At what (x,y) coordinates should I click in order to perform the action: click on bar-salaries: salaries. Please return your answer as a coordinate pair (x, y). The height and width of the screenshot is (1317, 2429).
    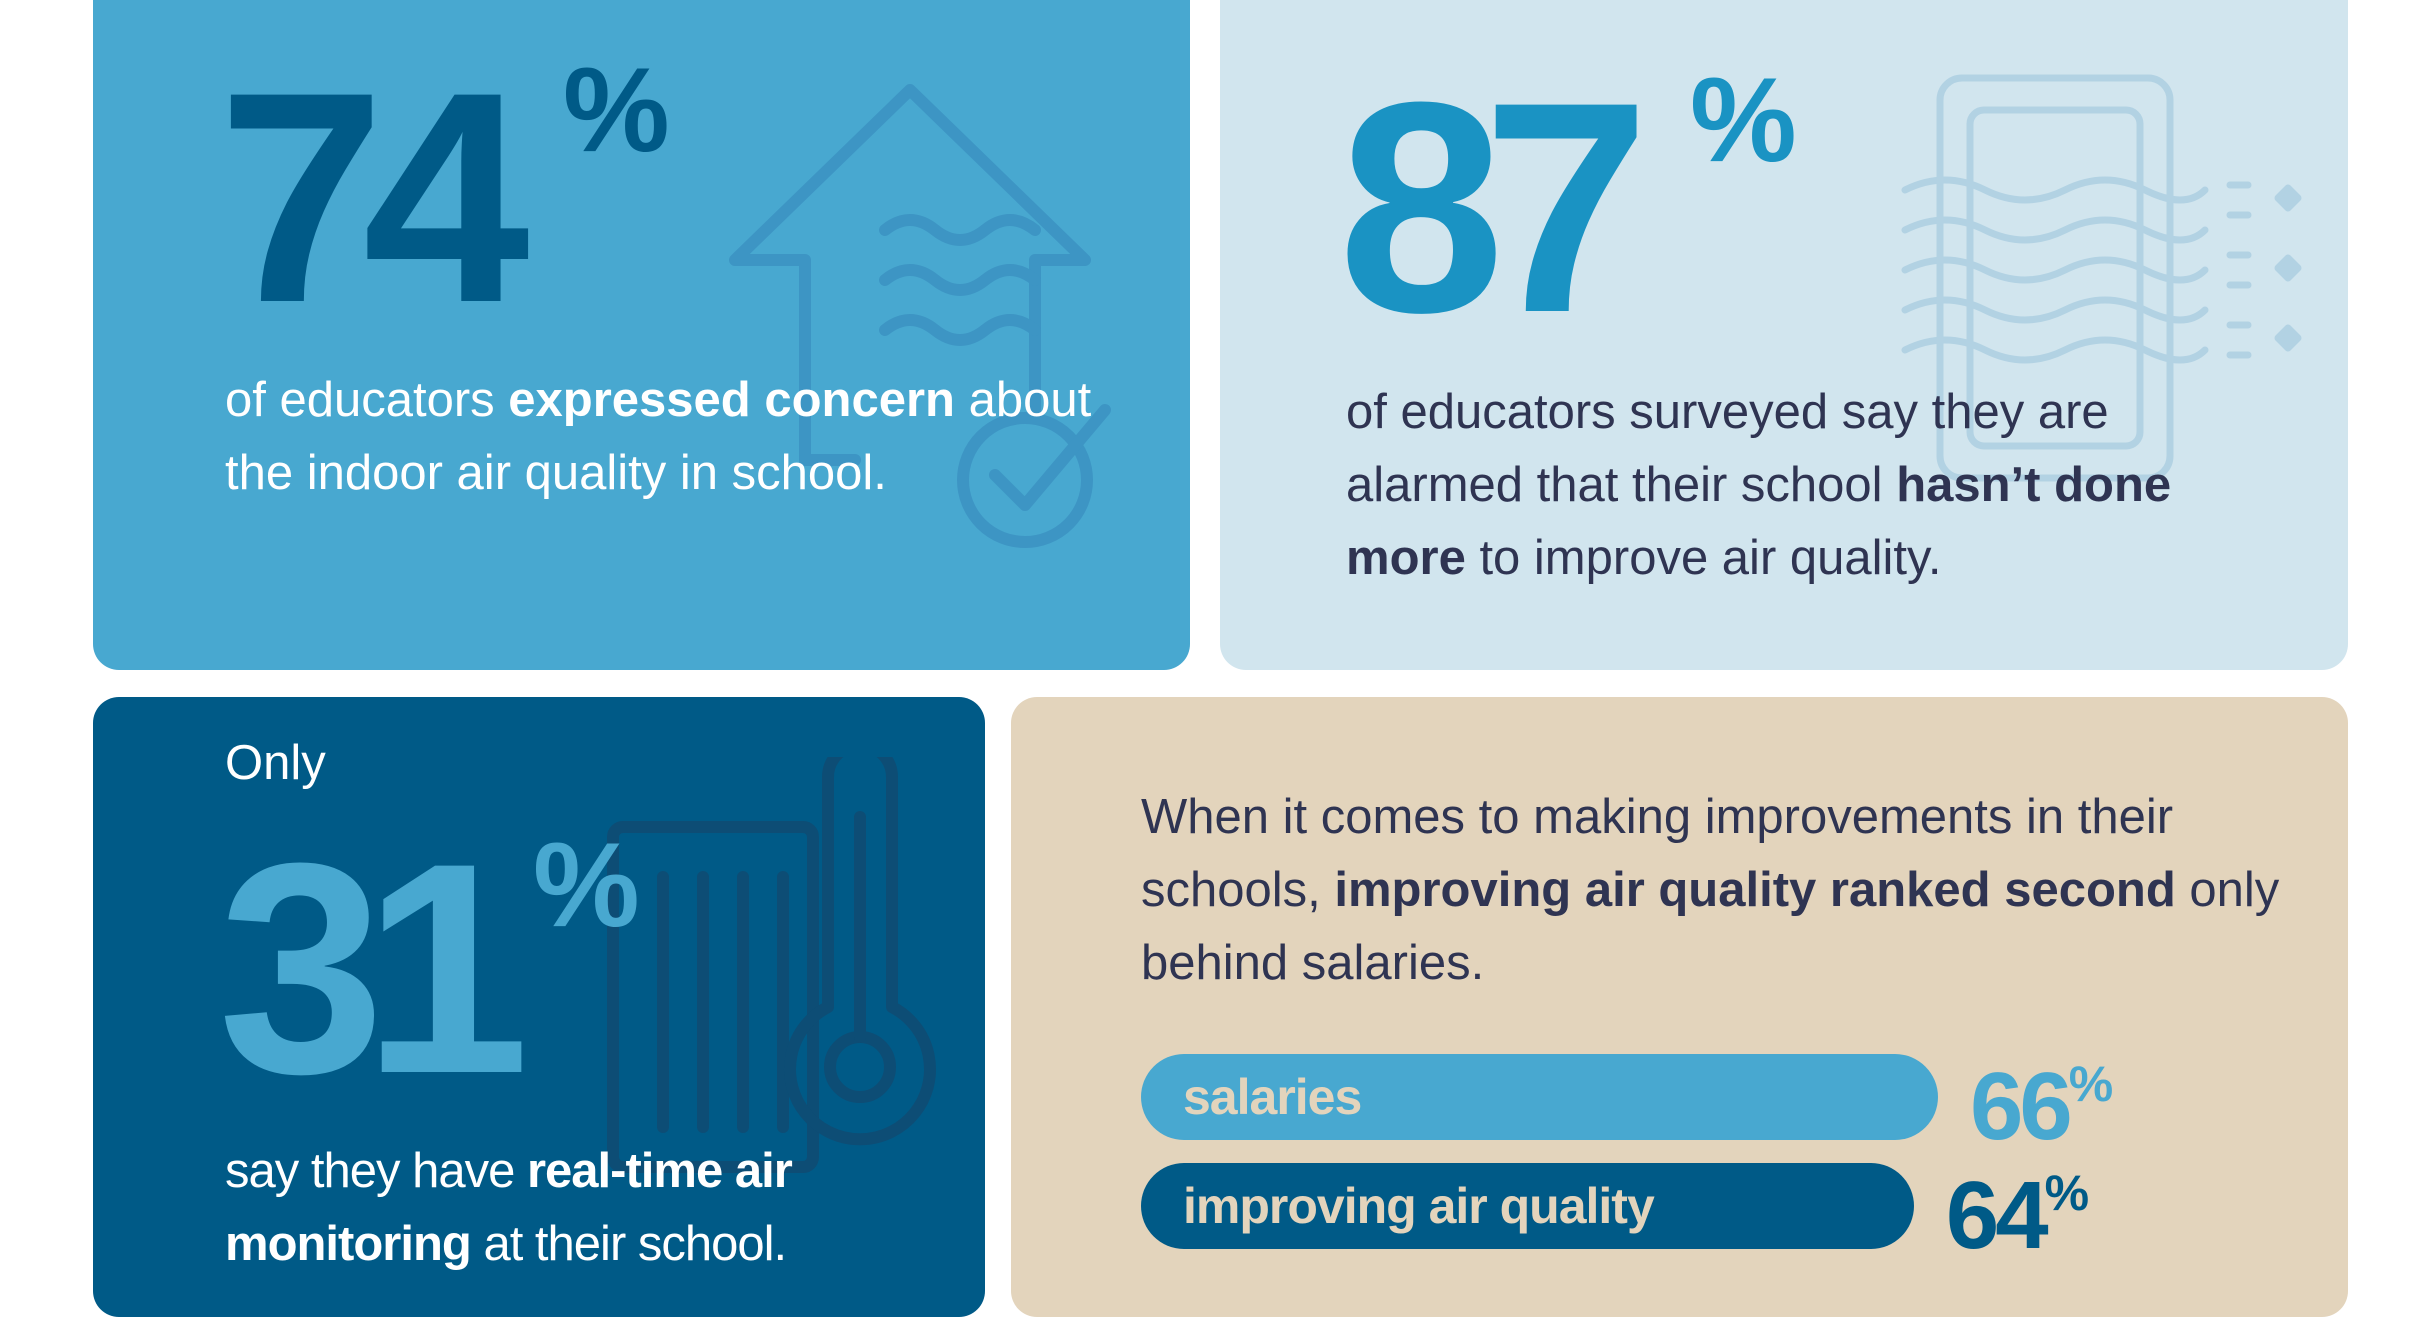
    Looking at the image, I should click on (1539, 1097).